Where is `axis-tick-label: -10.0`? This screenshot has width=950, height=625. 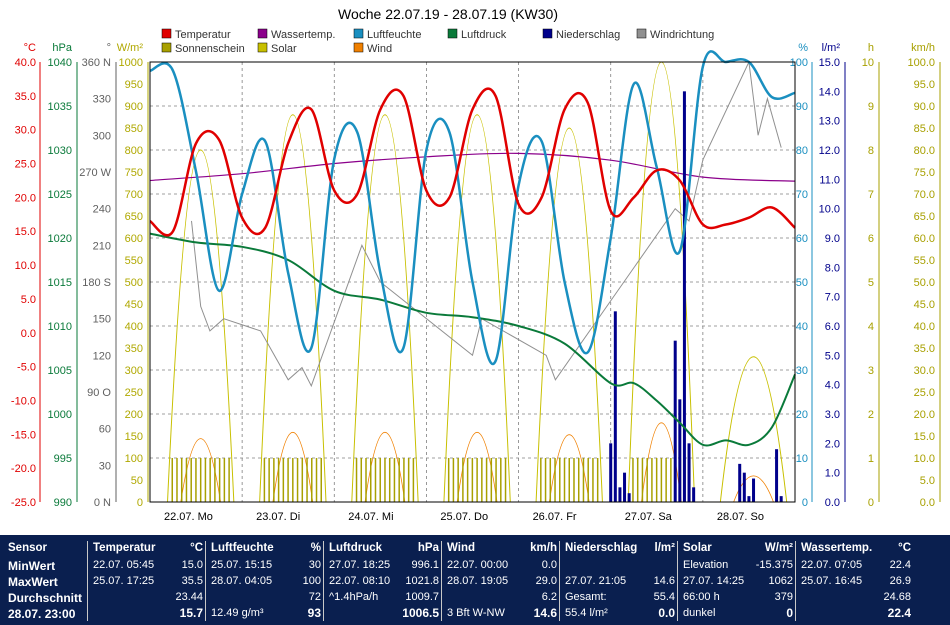
axis-tick-label: -10.0 is located at coordinates (23, 401).